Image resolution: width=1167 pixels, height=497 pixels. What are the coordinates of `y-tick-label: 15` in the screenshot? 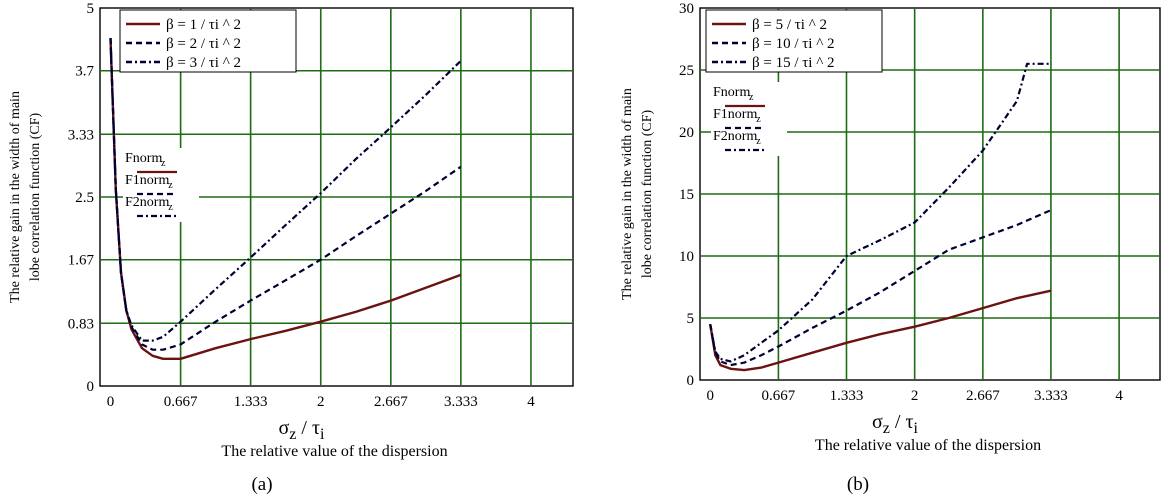 It's located at (686, 195).